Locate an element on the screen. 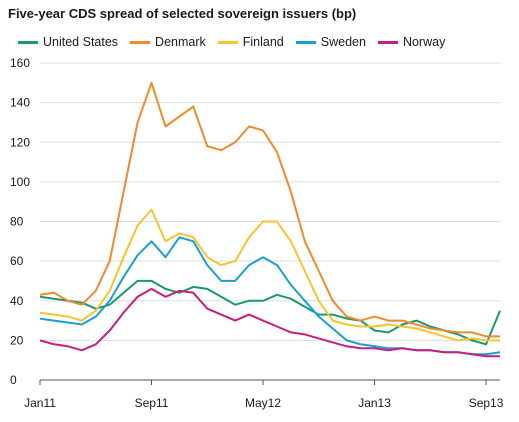 The image size is (519, 422). legend-label: United States is located at coordinates (81, 42).